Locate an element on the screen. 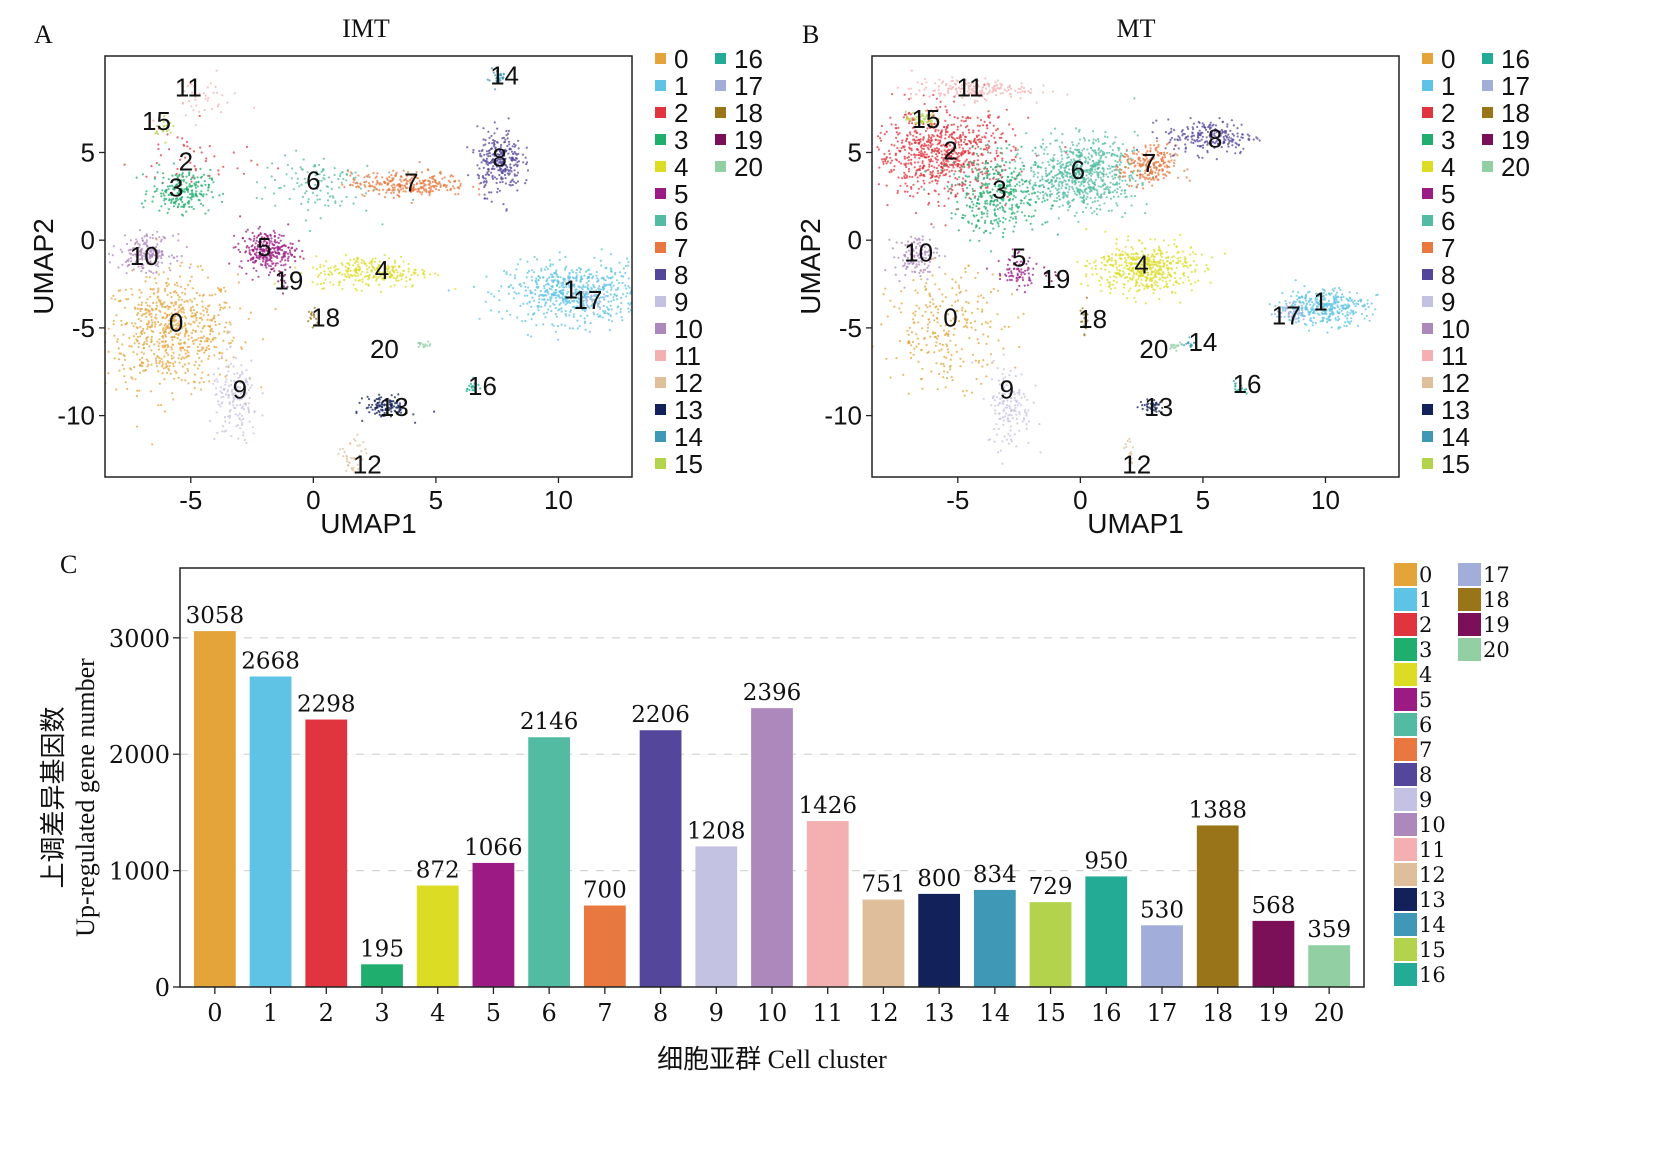 The image size is (1653, 1153). scatter-points is located at coordinates (1125, 267).